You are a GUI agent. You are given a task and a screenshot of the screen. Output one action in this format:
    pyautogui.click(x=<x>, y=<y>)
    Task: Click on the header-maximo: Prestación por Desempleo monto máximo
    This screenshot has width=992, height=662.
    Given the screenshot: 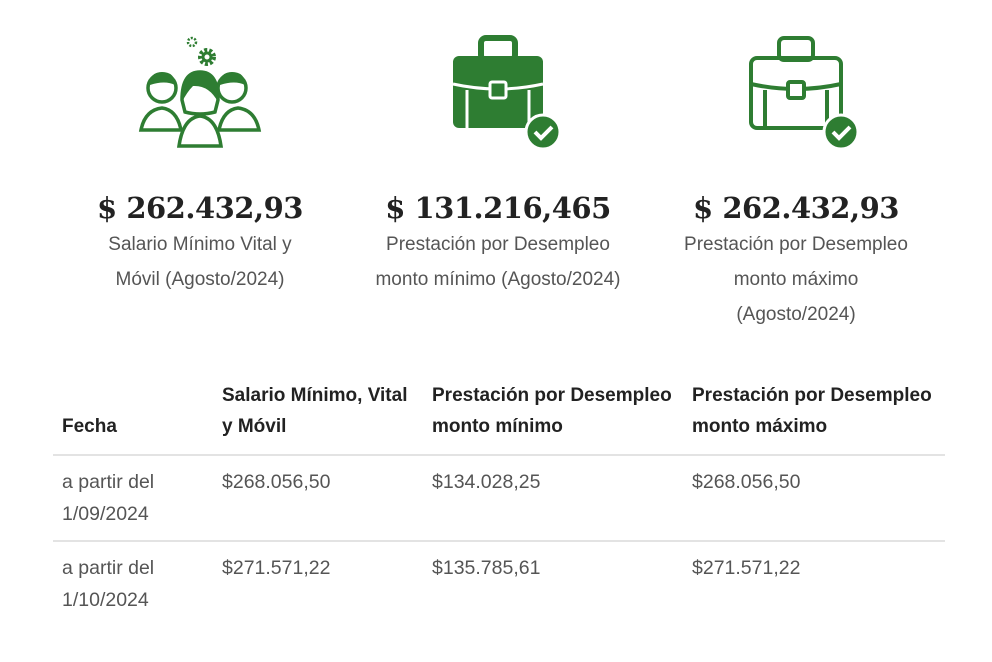 What is the action you would take?
    pyautogui.click(x=812, y=411)
    